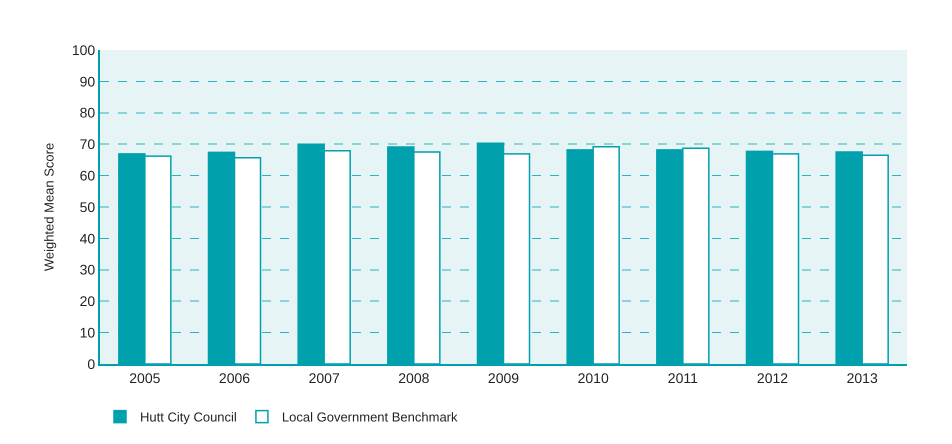 This screenshot has width=952, height=444. Describe the element at coordinates (188, 417) in the screenshot. I see `legend-label: Hutt City Council` at that location.